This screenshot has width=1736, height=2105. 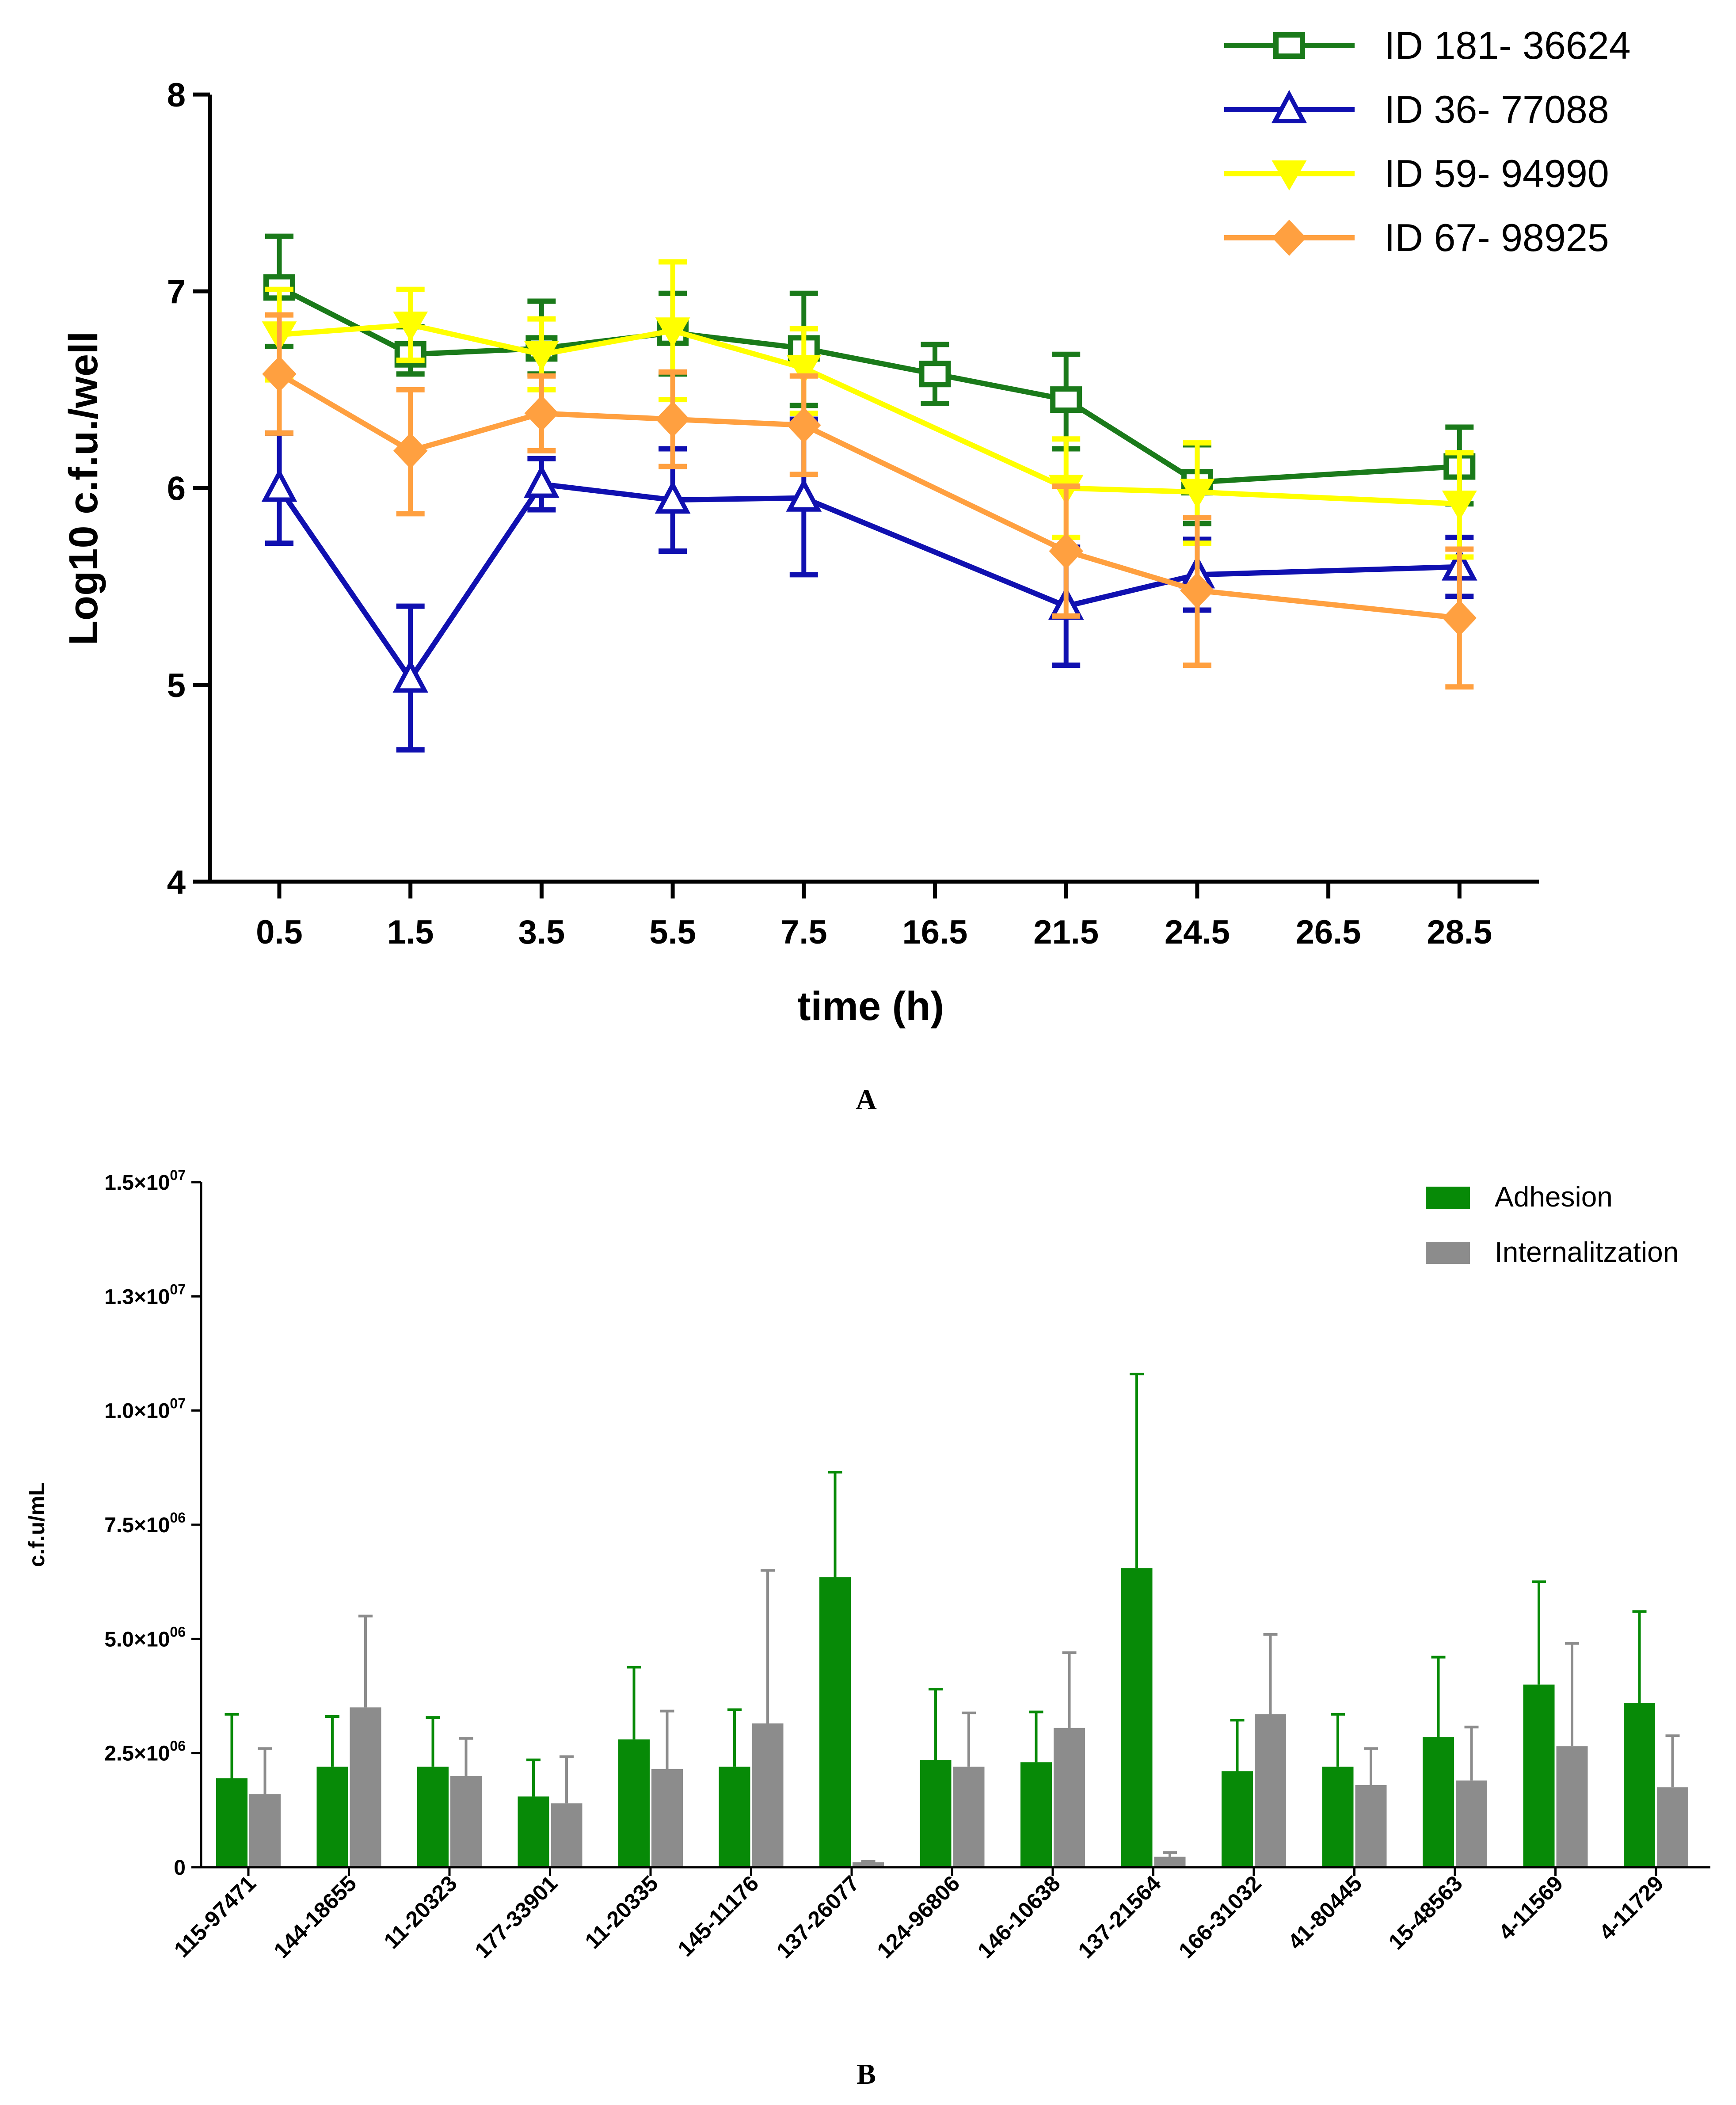 I want to click on x-tick-label: 15-48563, so click(x=1426, y=1912).